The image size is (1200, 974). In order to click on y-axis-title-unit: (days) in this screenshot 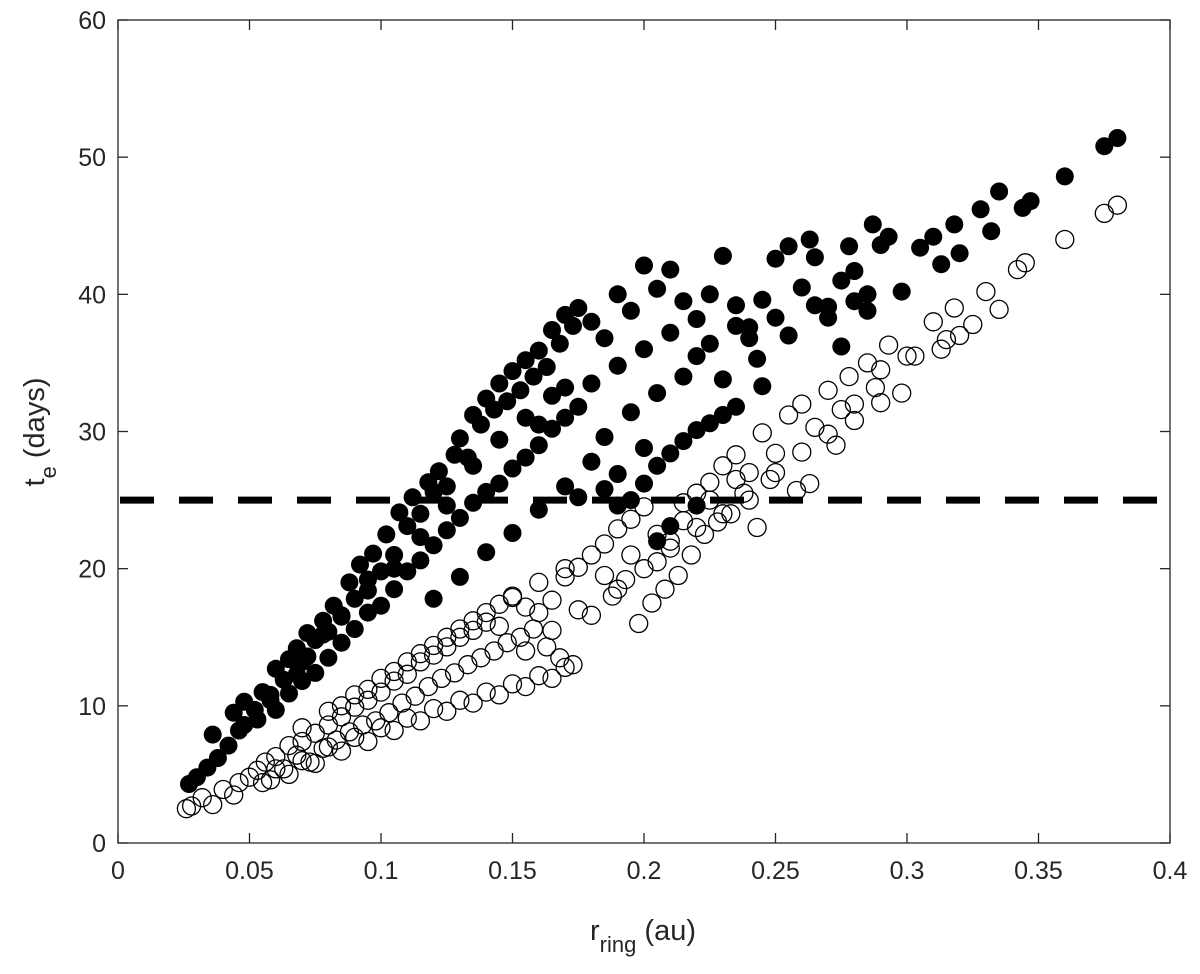, I will do `click(35, 422)`.